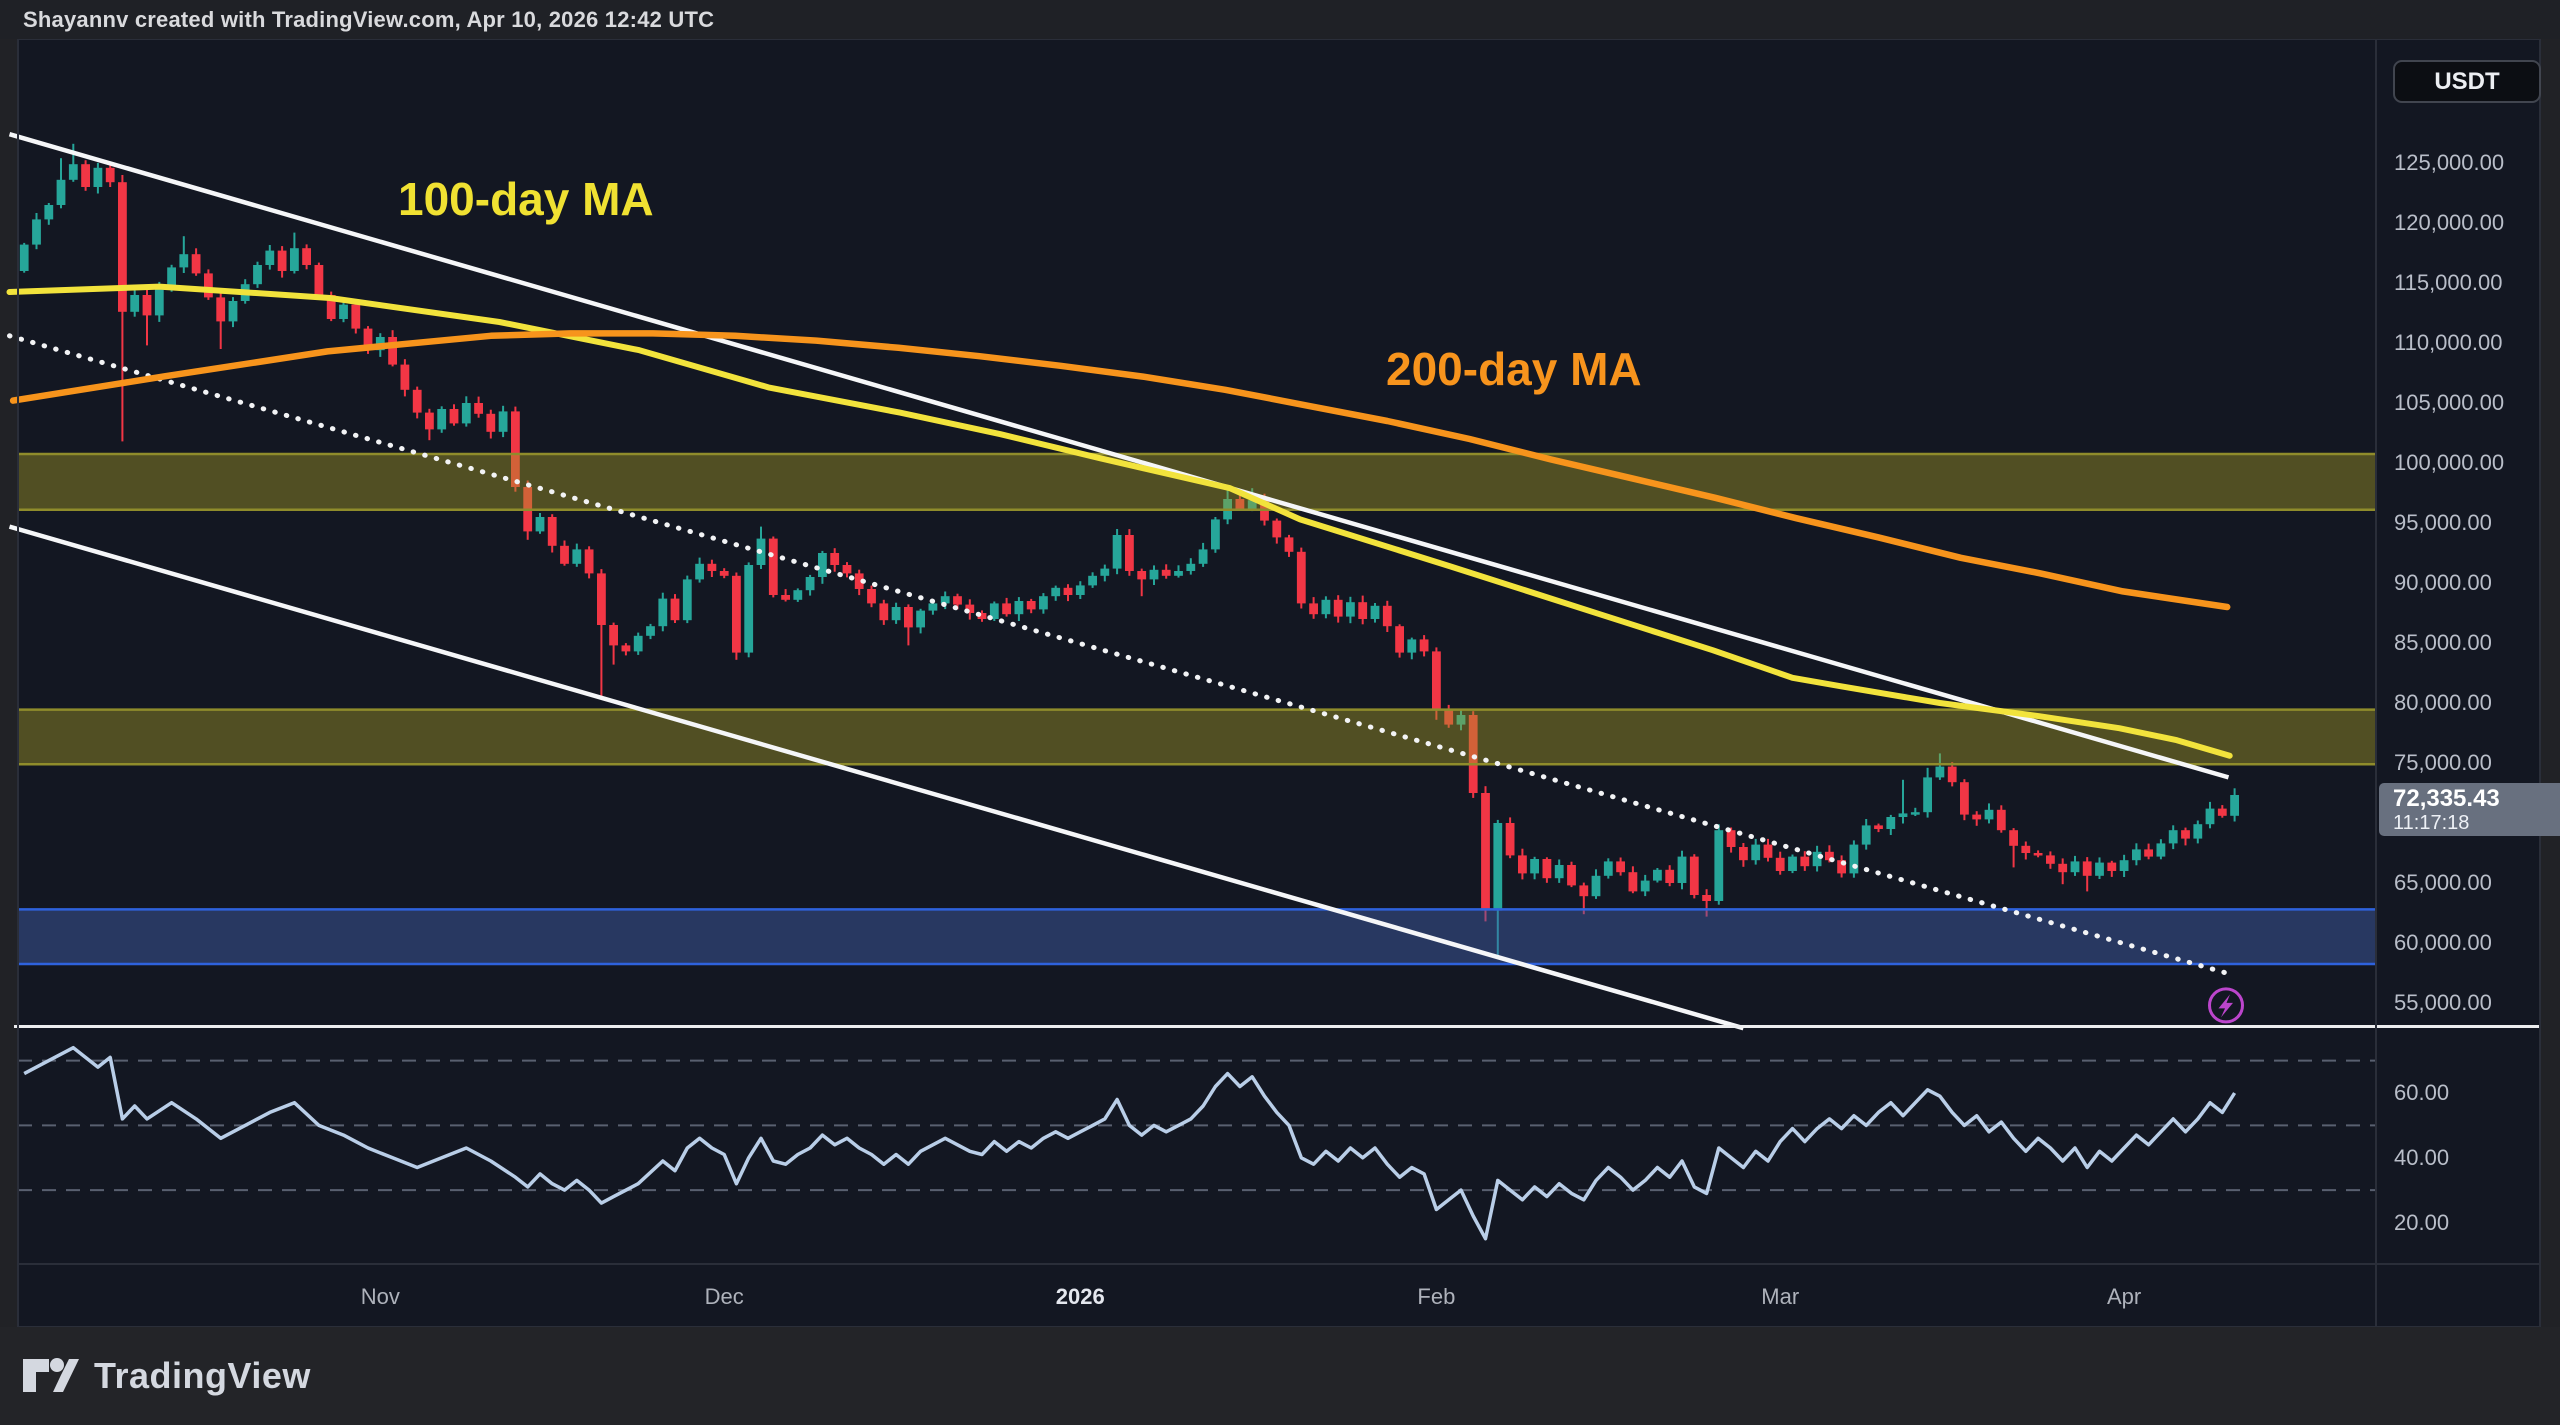 The height and width of the screenshot is (1425, 2560). What do you see at coordinates (1130, 1143) in the screenshot?
I see `rsi-line` at bounding box center [1130, 1143].